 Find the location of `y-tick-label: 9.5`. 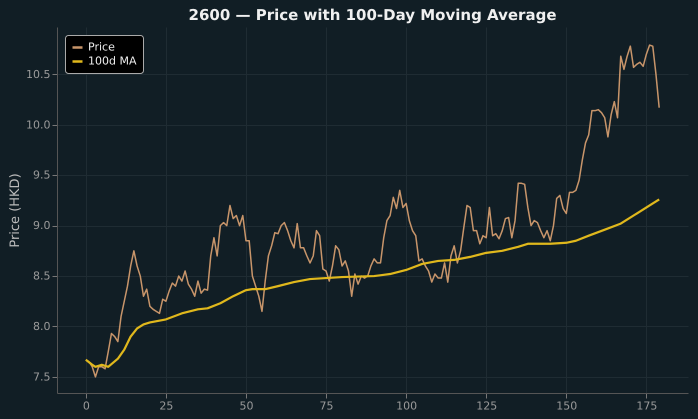

y-tick-label: 9.5 is located at coordinates (41, 175).